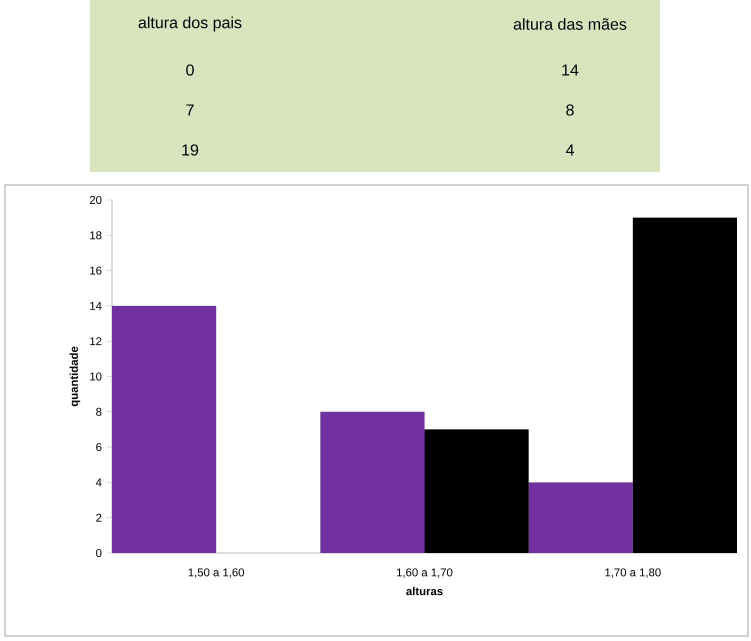 The image size is (751, 641). I want to click on text: 19, so click(190, 150).